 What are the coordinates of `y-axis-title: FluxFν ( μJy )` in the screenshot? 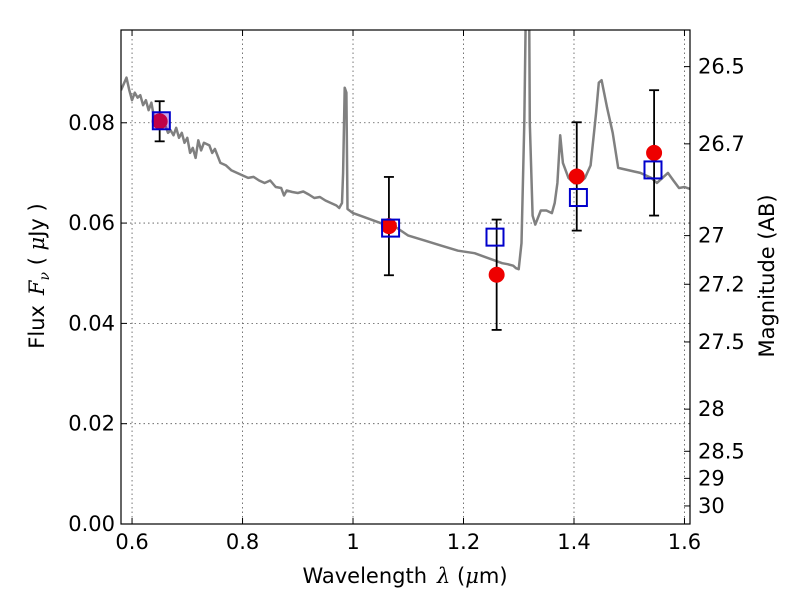 It's located at (39, 275).